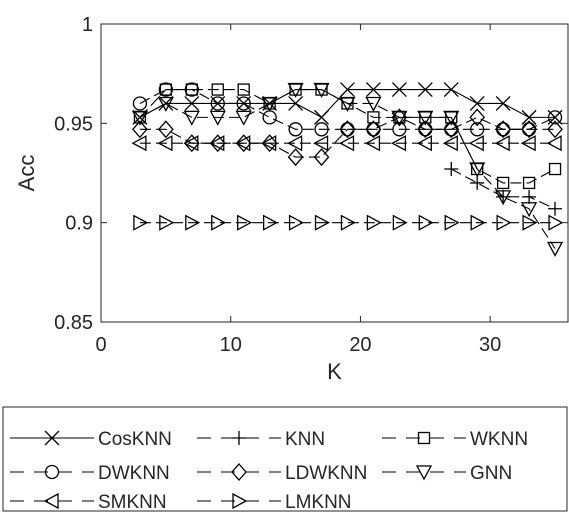 Image resolution: width=569 pixels, height=515 pixels. Describe the element at coordinates (360, 345) in the screenshot. I see `x-tick-label: 20` at that location.